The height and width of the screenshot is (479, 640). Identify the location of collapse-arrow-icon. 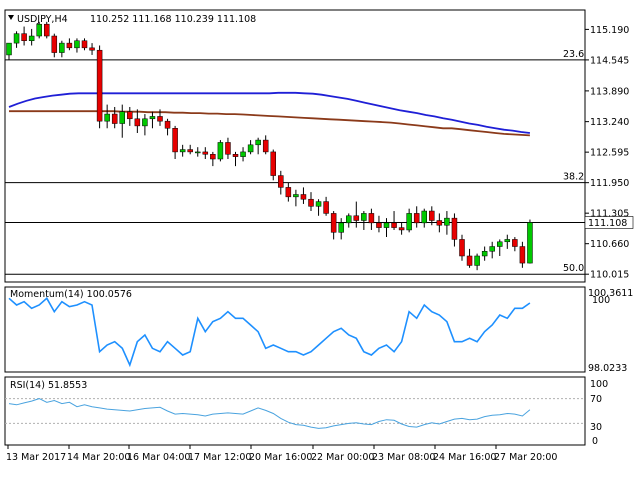
(11, 17).